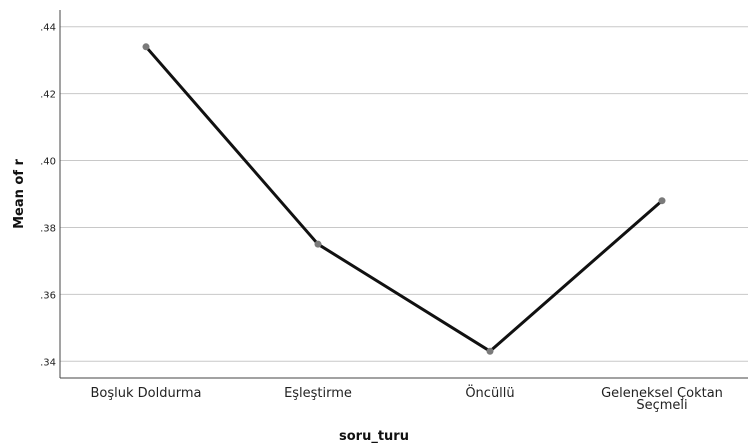 Image resolution: width=749 pixels, height=446 pixels. What do you see at coordinates (48, 228) in the screenshot?
I see `y-tick-label: .38` at bounding box center [48, 228].